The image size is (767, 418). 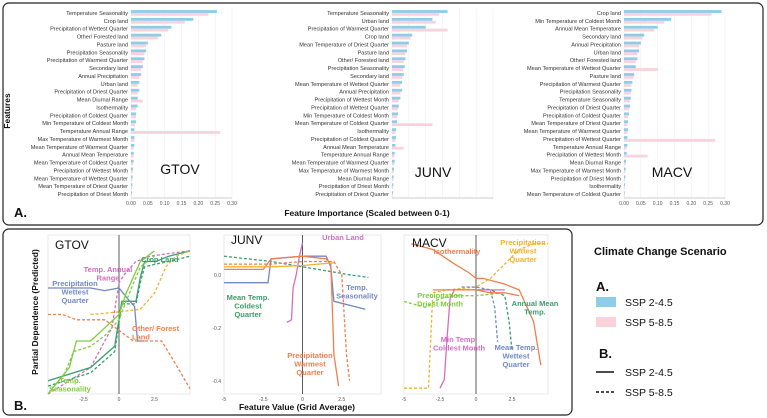 What do you see at coordinates (725, 204) in the screenshot?
I see `tick-label: 0.30` at bounding box center [725, 204].